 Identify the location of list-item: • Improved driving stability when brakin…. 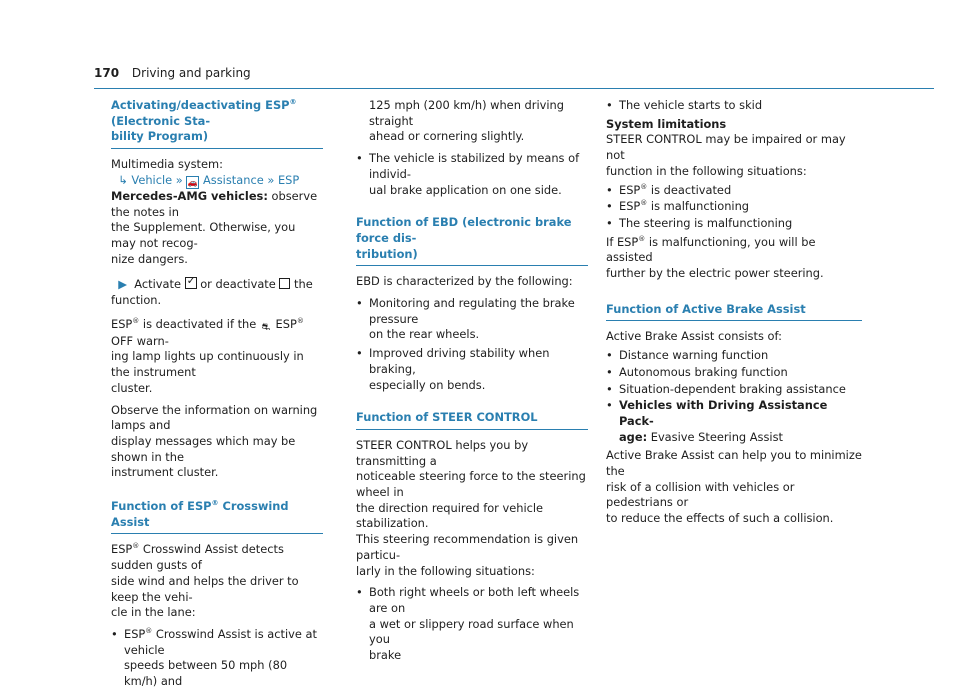
(453, 369).